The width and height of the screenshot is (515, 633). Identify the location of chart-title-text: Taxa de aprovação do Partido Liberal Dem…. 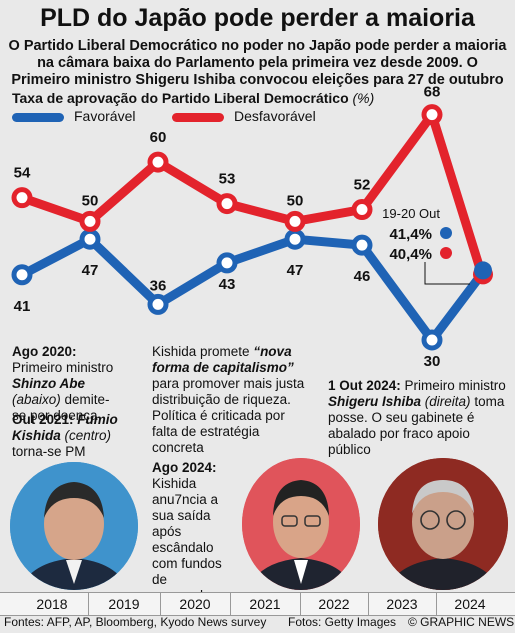
(180, 98).